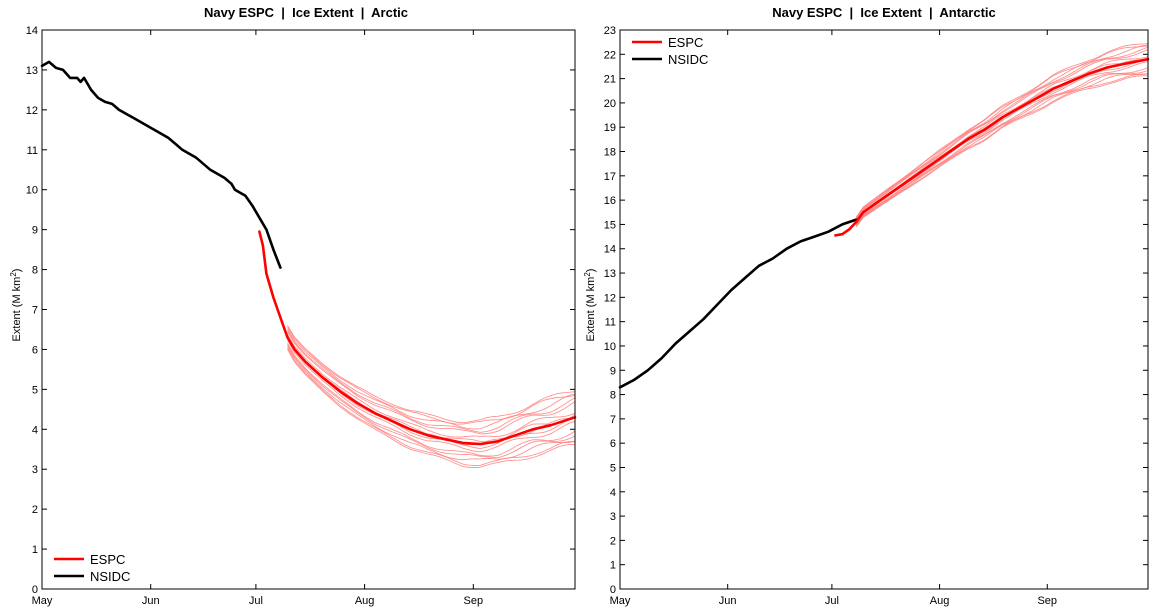 This screenshot has height=616, width=1151. What do you see at coordinates (613, 493) in the screenshot?
I see `antarctic-ytick-label: 4` at bounding box center [613, 493].